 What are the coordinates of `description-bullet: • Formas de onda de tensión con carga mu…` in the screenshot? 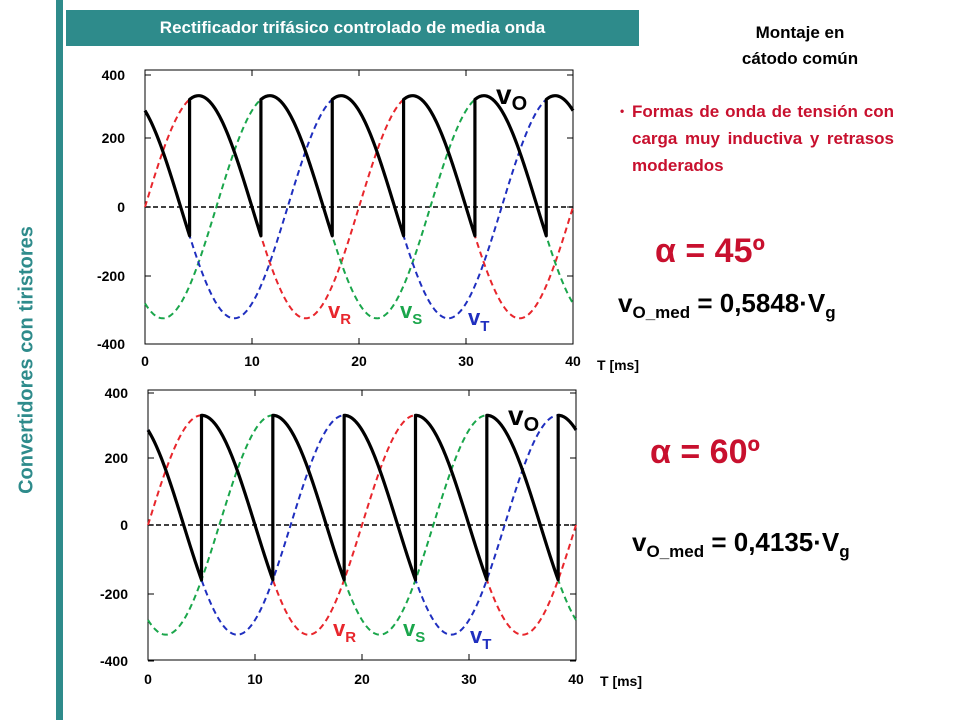 It's located at (757, 138).